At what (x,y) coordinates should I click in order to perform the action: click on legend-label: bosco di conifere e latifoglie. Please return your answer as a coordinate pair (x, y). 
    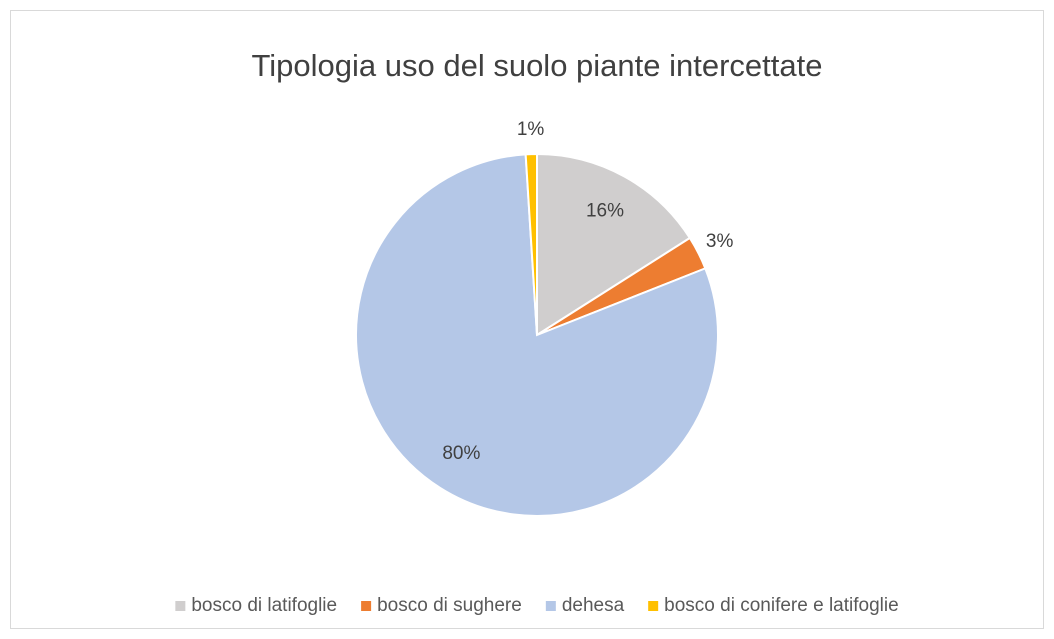
    Looking at the image, I should click on (781, 605).